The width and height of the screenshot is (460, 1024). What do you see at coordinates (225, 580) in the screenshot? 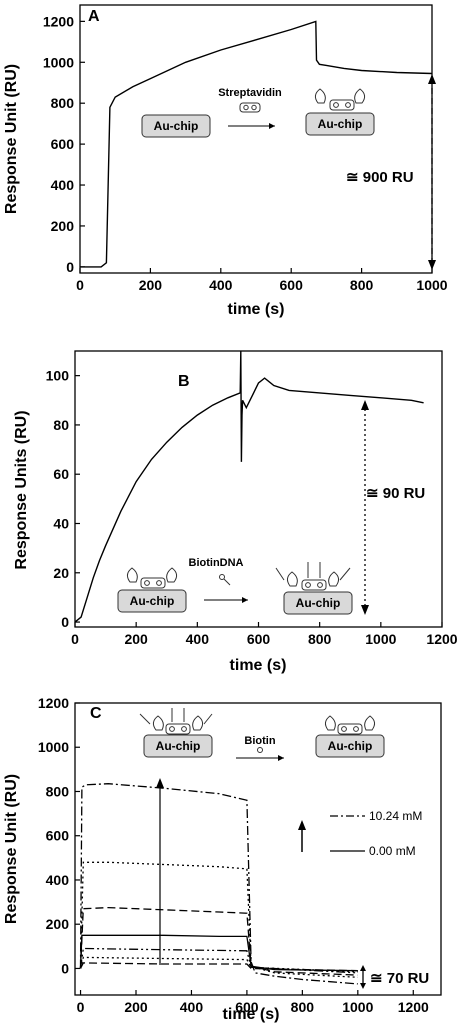
I see `biotin-dna-icon` at bounding box center [225, 580].